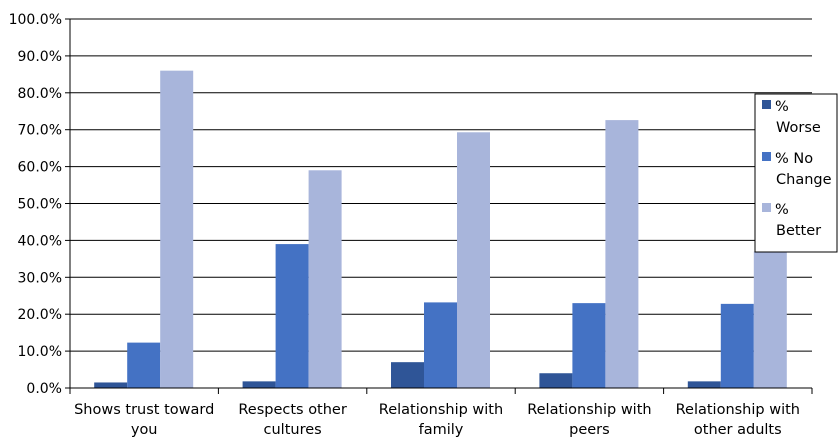 Image resolution: width=838 pixels, height=441 pixels. I want to click on category-label: cultures, so click(293, 430).